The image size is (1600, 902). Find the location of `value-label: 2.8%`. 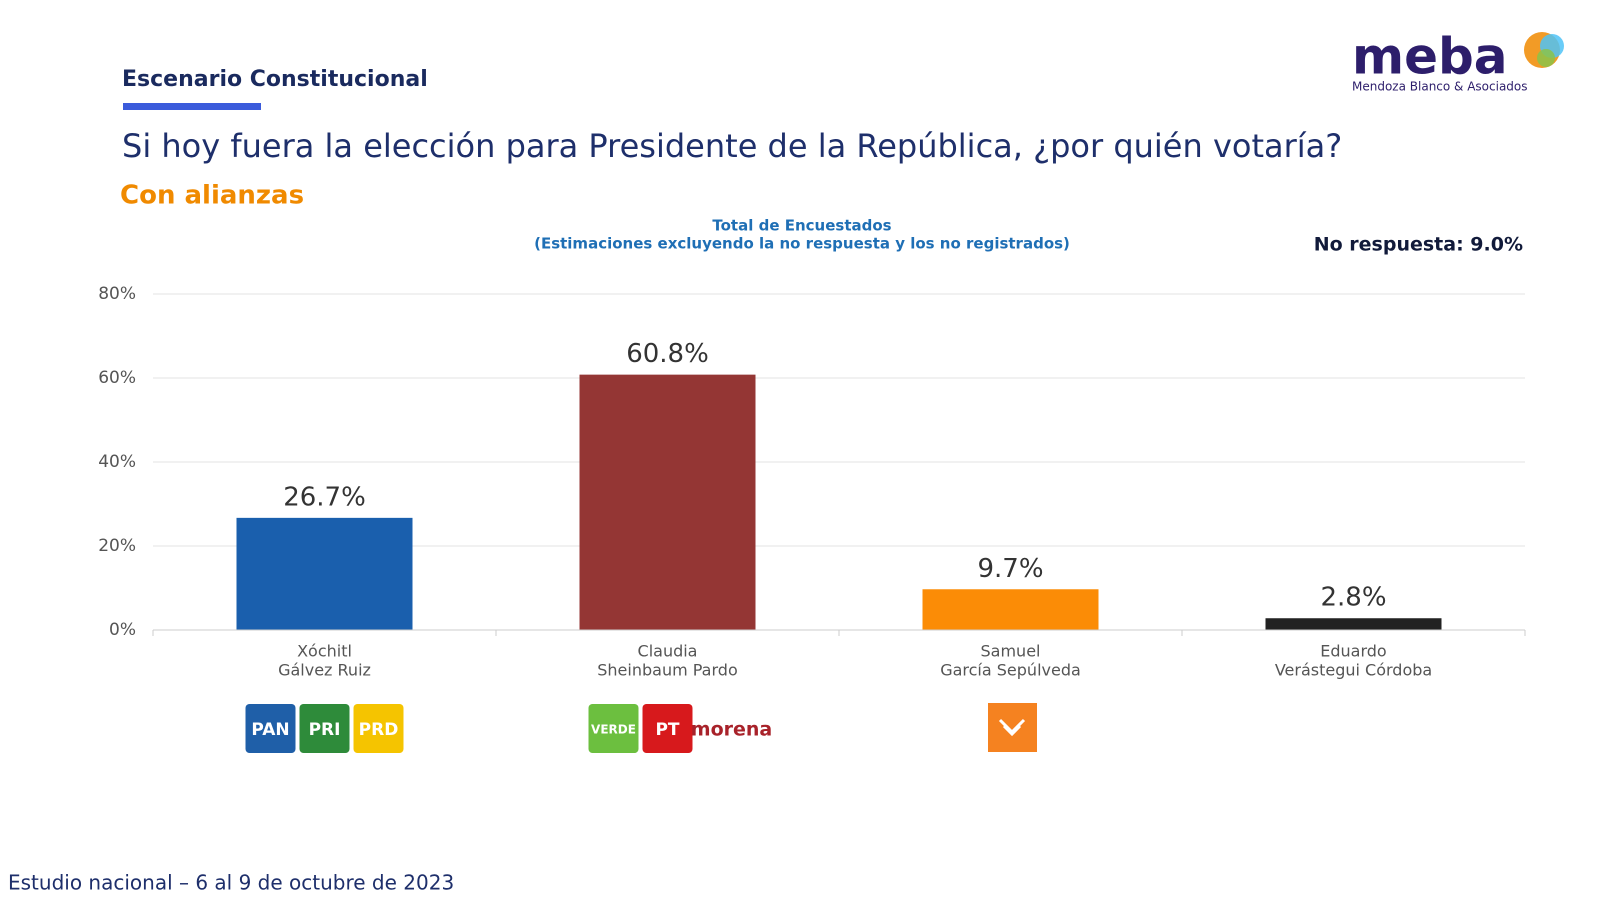

value-label: 2.8% is located at coordinates (1353, 598).